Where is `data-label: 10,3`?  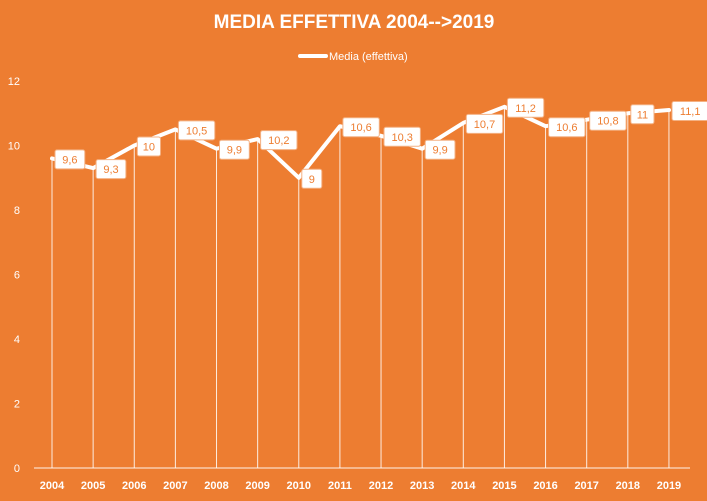 data-label: 10,3 is located at coordinates (402, 136).